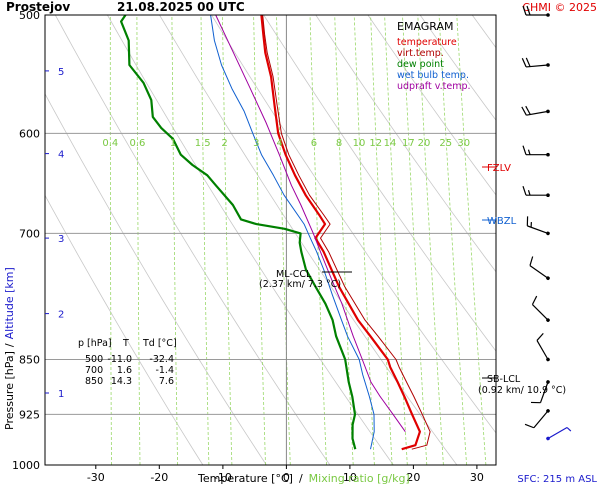 Image resolution: width=600 pixels, height=500 pixels. Describe the element at coordinates (121, 381) in the screenshot. I see `table-cell: 14.3` at that location.